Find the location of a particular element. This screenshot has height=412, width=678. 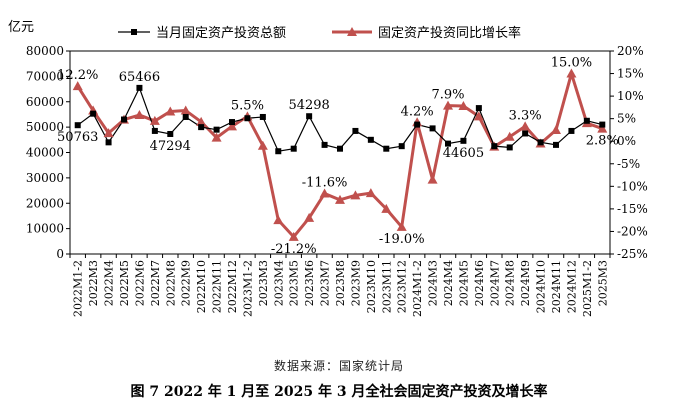

data-label: 15.0% is located at coordinates (571, 63).